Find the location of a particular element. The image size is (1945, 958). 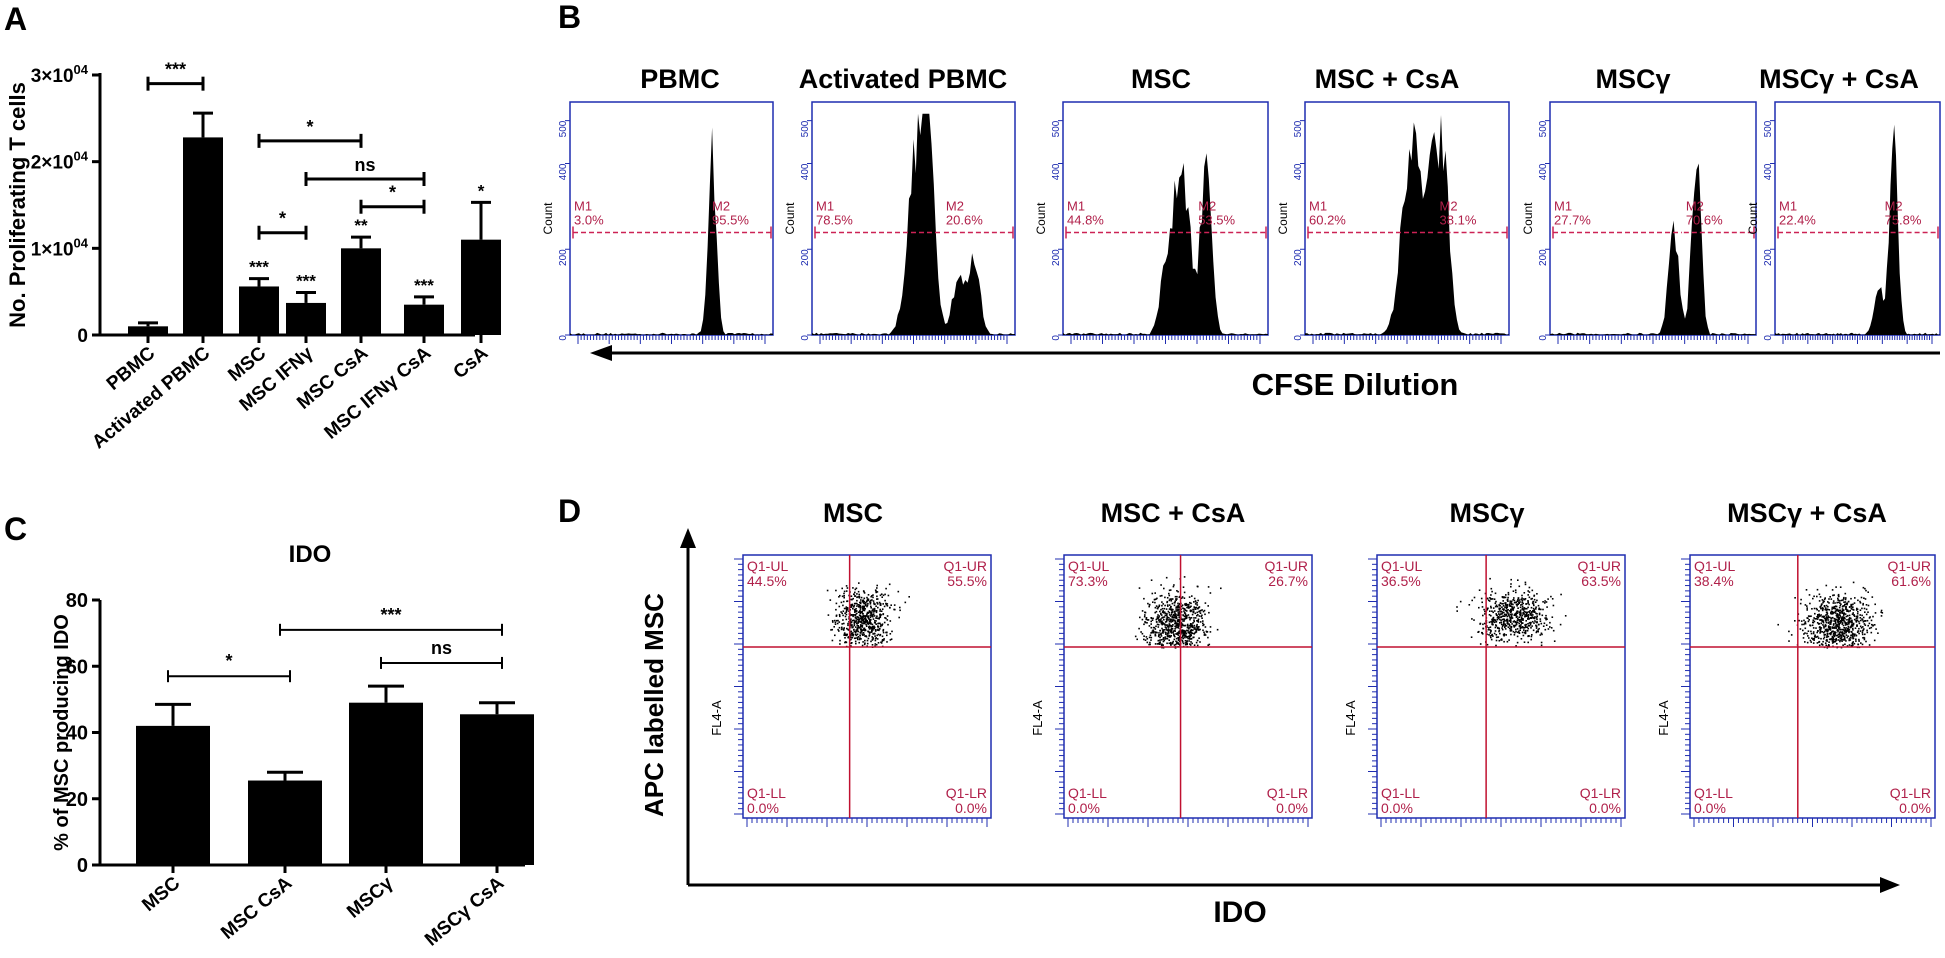

panel-letter-d: D is located at coordinates (569, 511).